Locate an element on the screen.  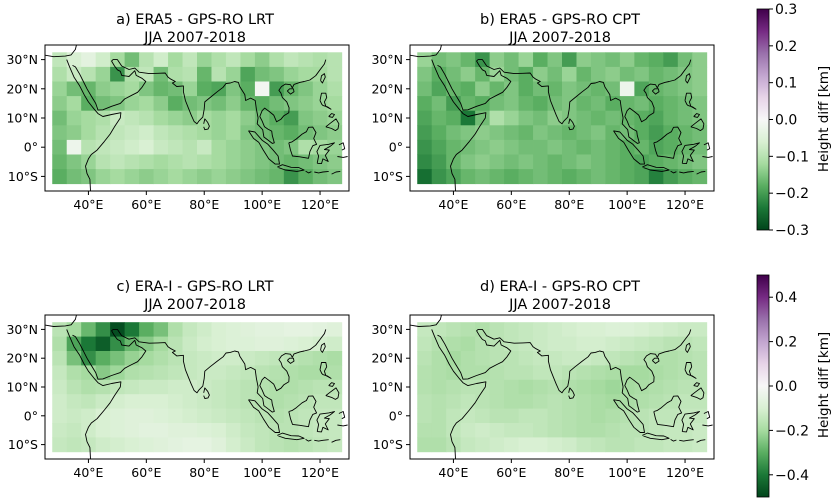
heatmap-cells is located at coordinates (197, 387).